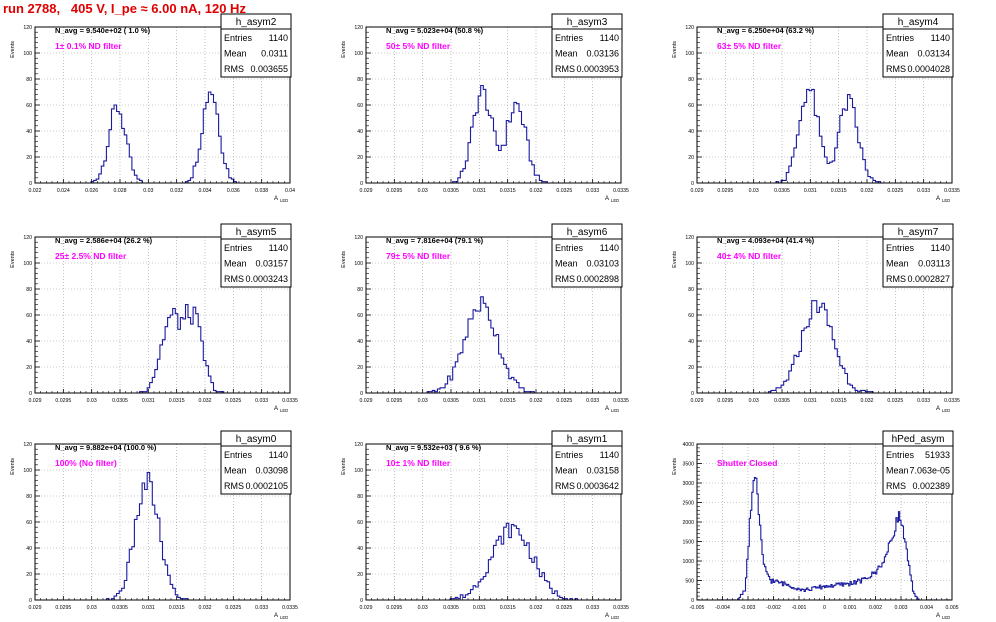  What do you see at coordinates (602, 471) in the screenshot?
I see `stat-value-mean: 0.03158` at bounding box center [602, 471].